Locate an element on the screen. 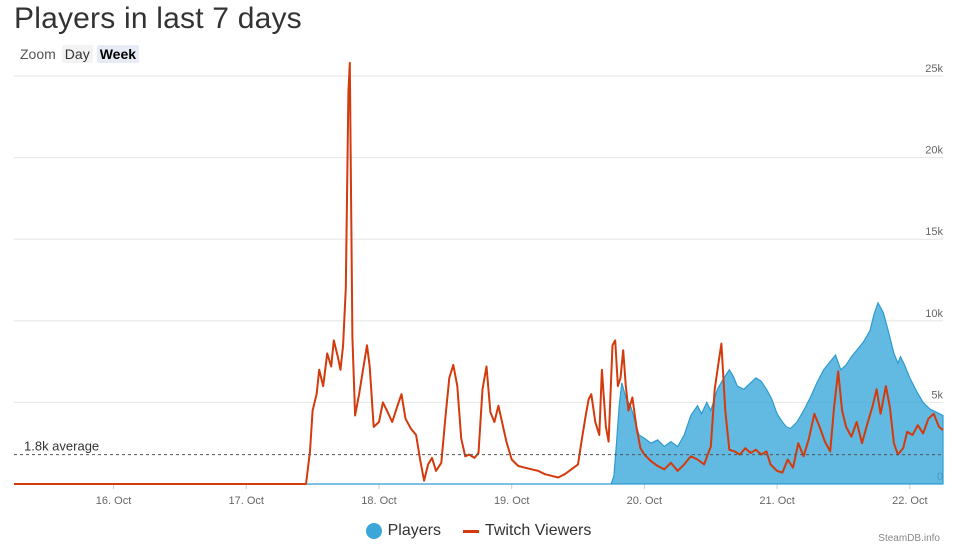 The height and width of the screenshot is (550, 957). chart-title: Players in last 7 days is located at coordinates (158, 18).